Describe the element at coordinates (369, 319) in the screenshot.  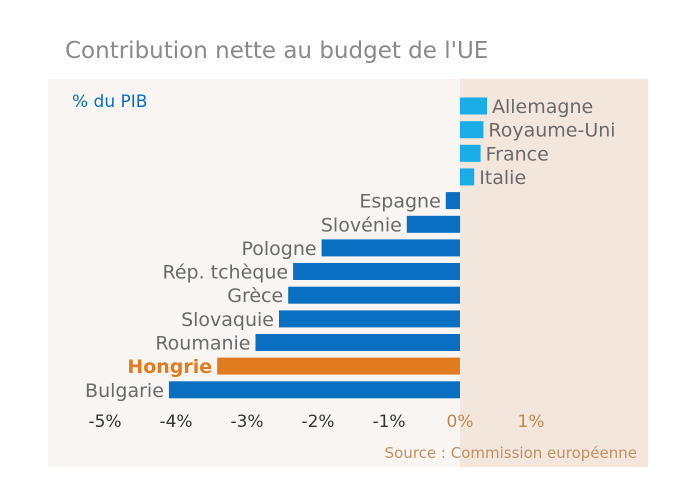
I see `bar-slovaquie` at that location.